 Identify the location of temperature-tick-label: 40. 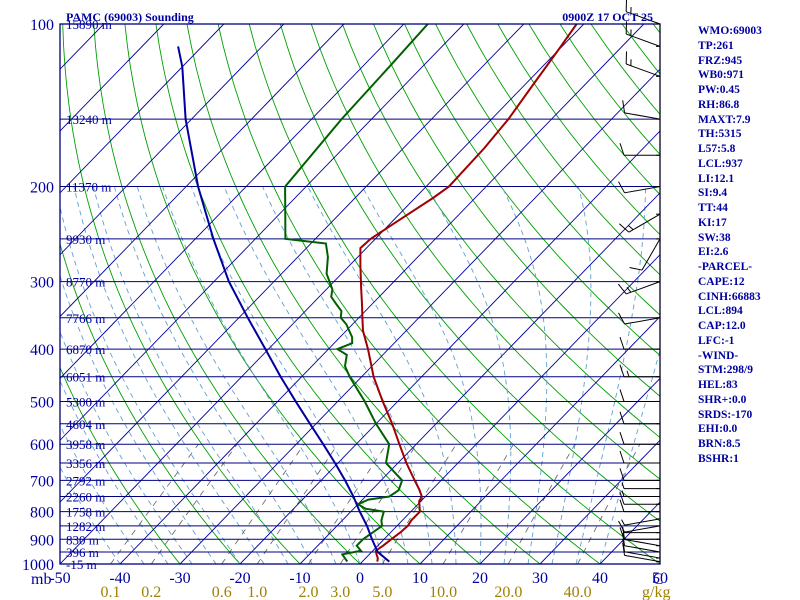
(600, 578).